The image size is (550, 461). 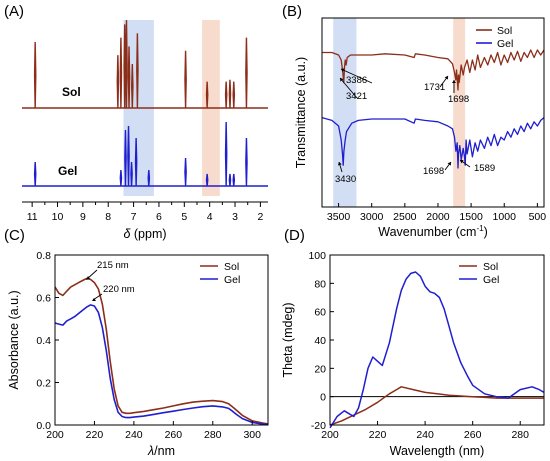 What do you see at coordinates (437, 451) in the screenshot?
I see `x-axis-label: Wavelength (nm)` at bounding box center [437, 451].